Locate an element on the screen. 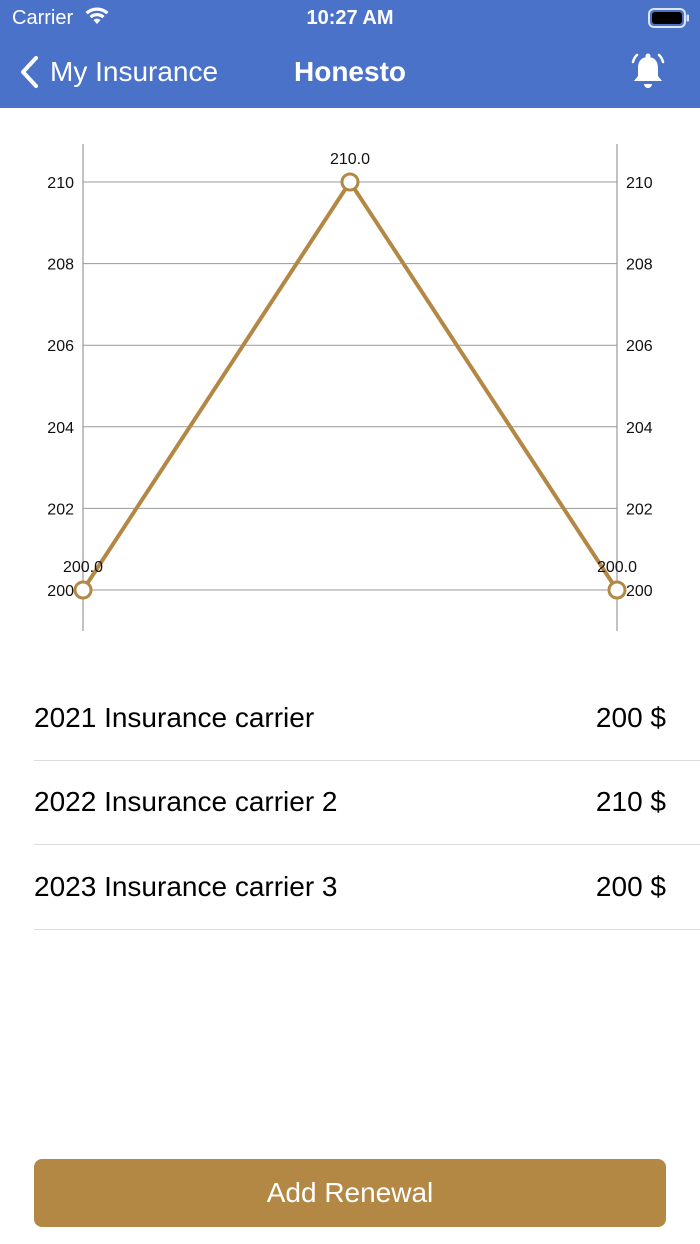 The image size is (700, 1244). y-tick-label-right: 204 is located at coordinates (639, 428).